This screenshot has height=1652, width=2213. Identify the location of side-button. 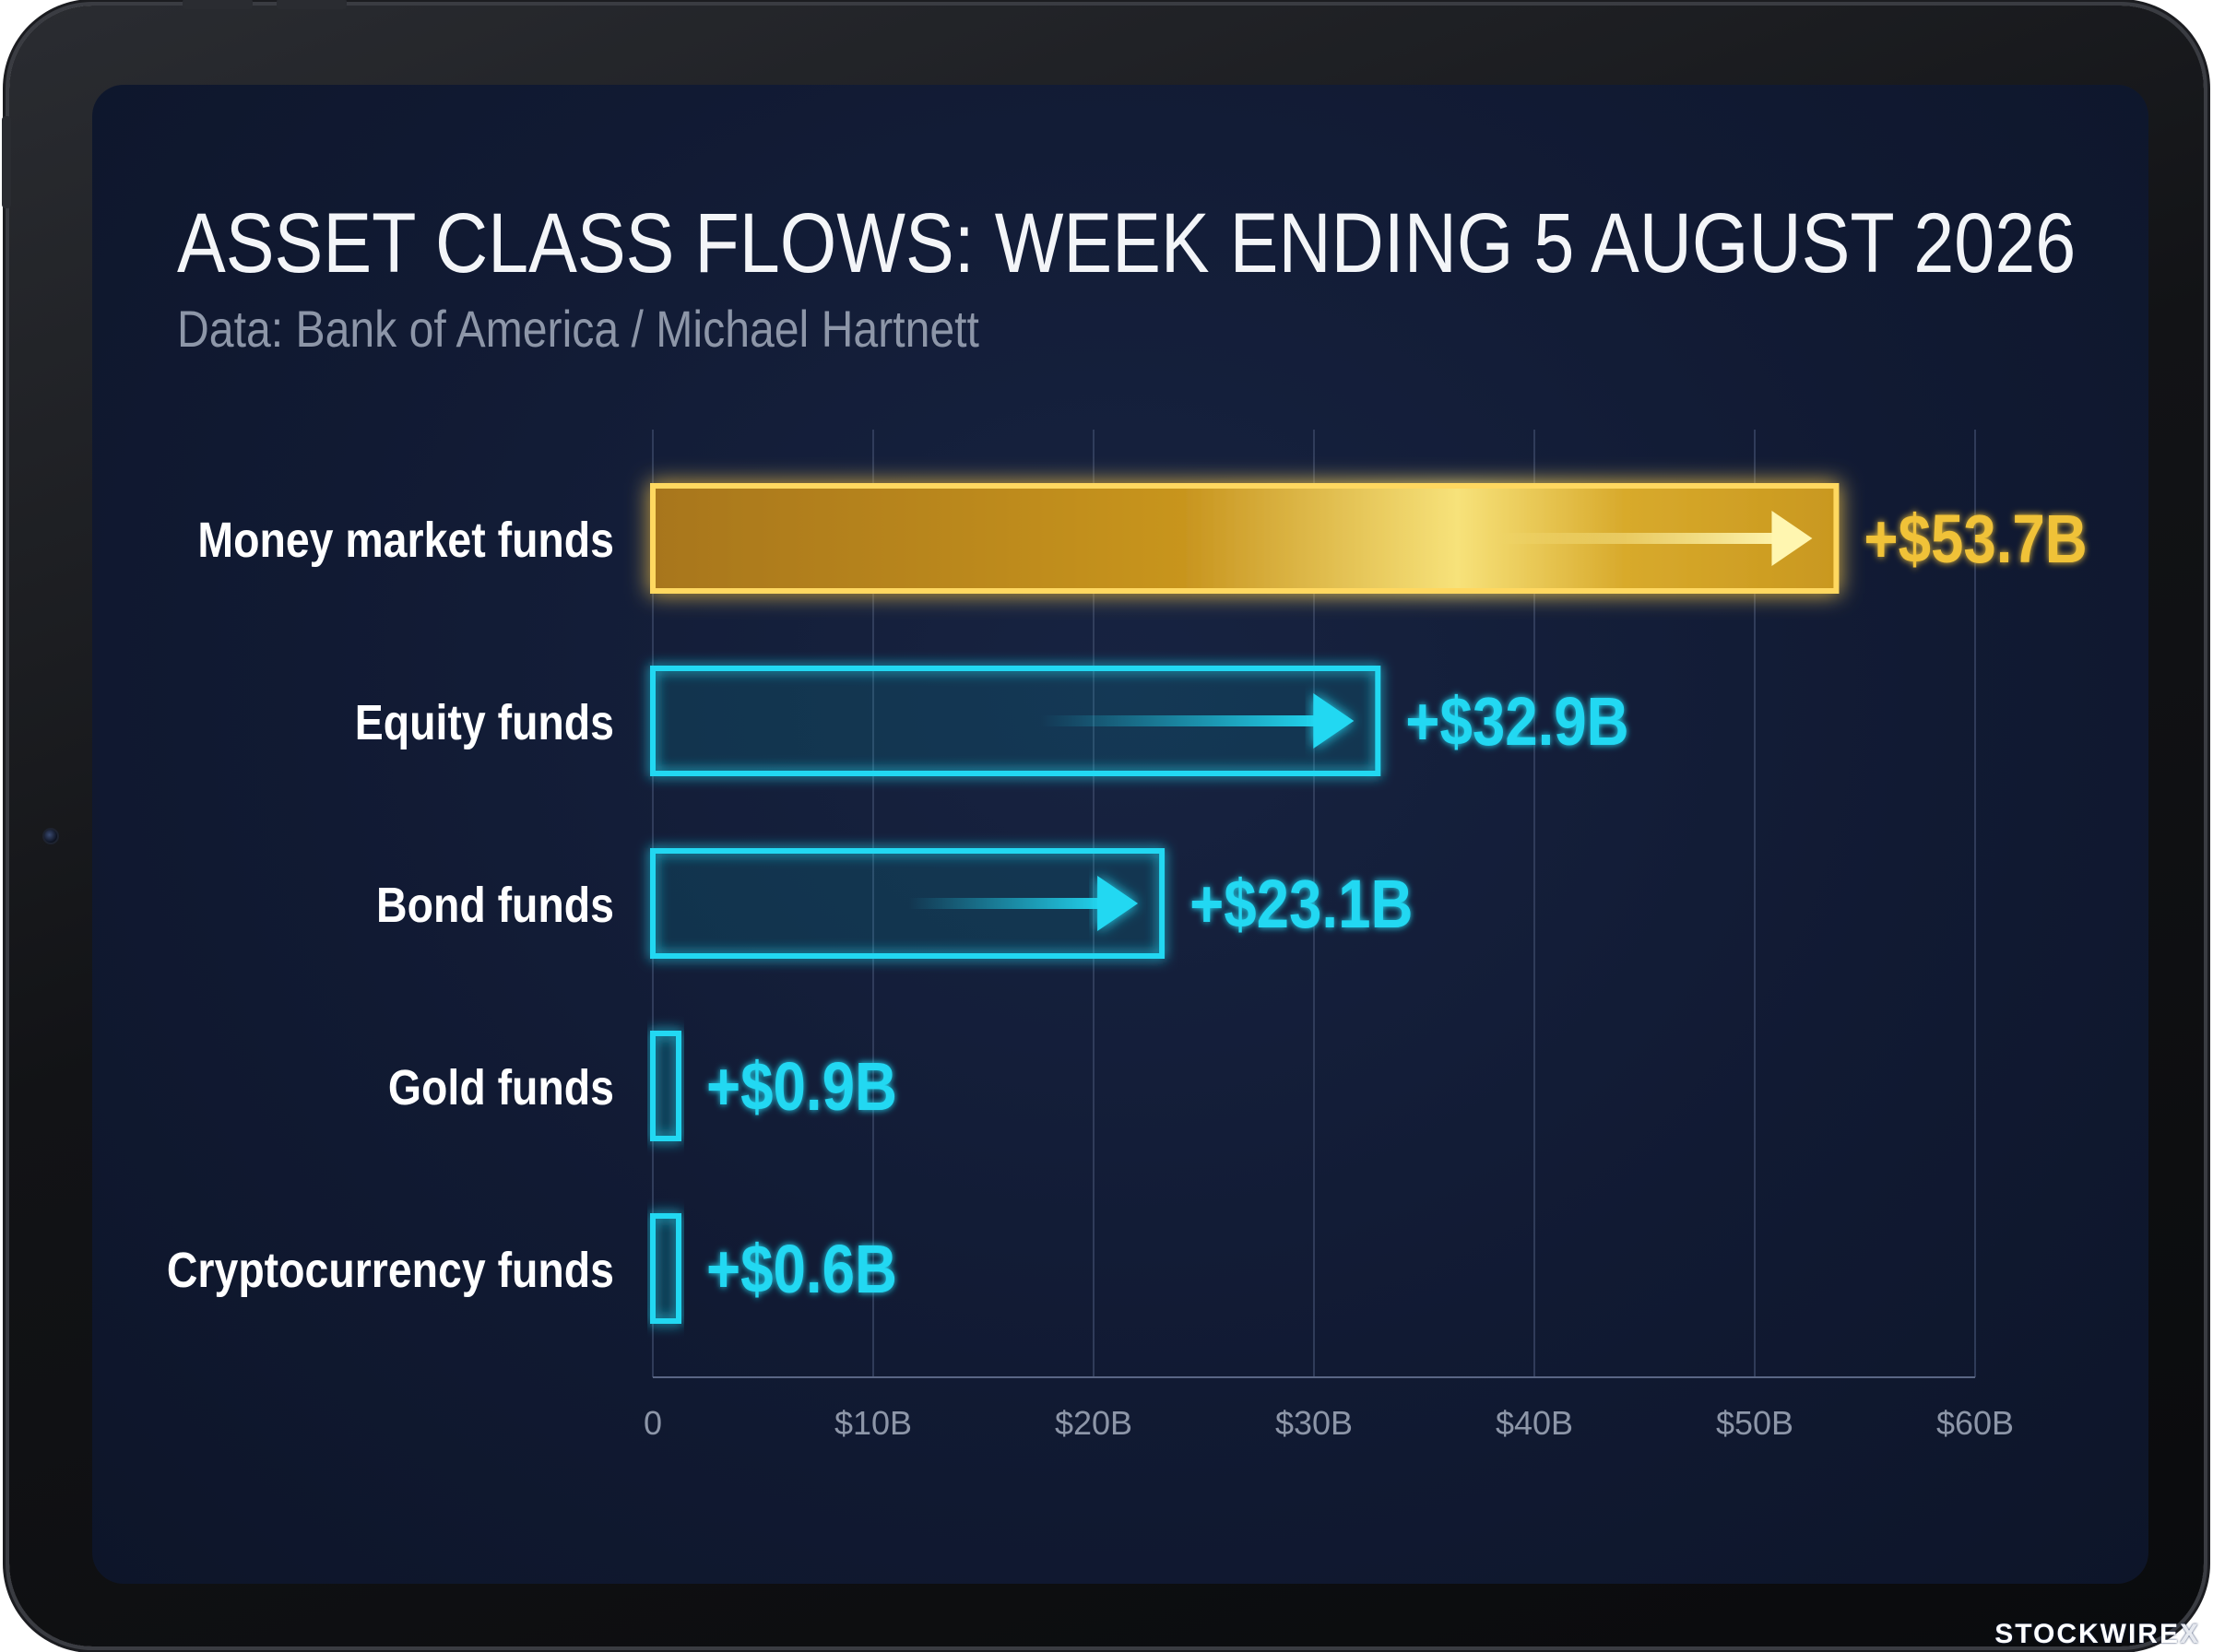
(6, 162).